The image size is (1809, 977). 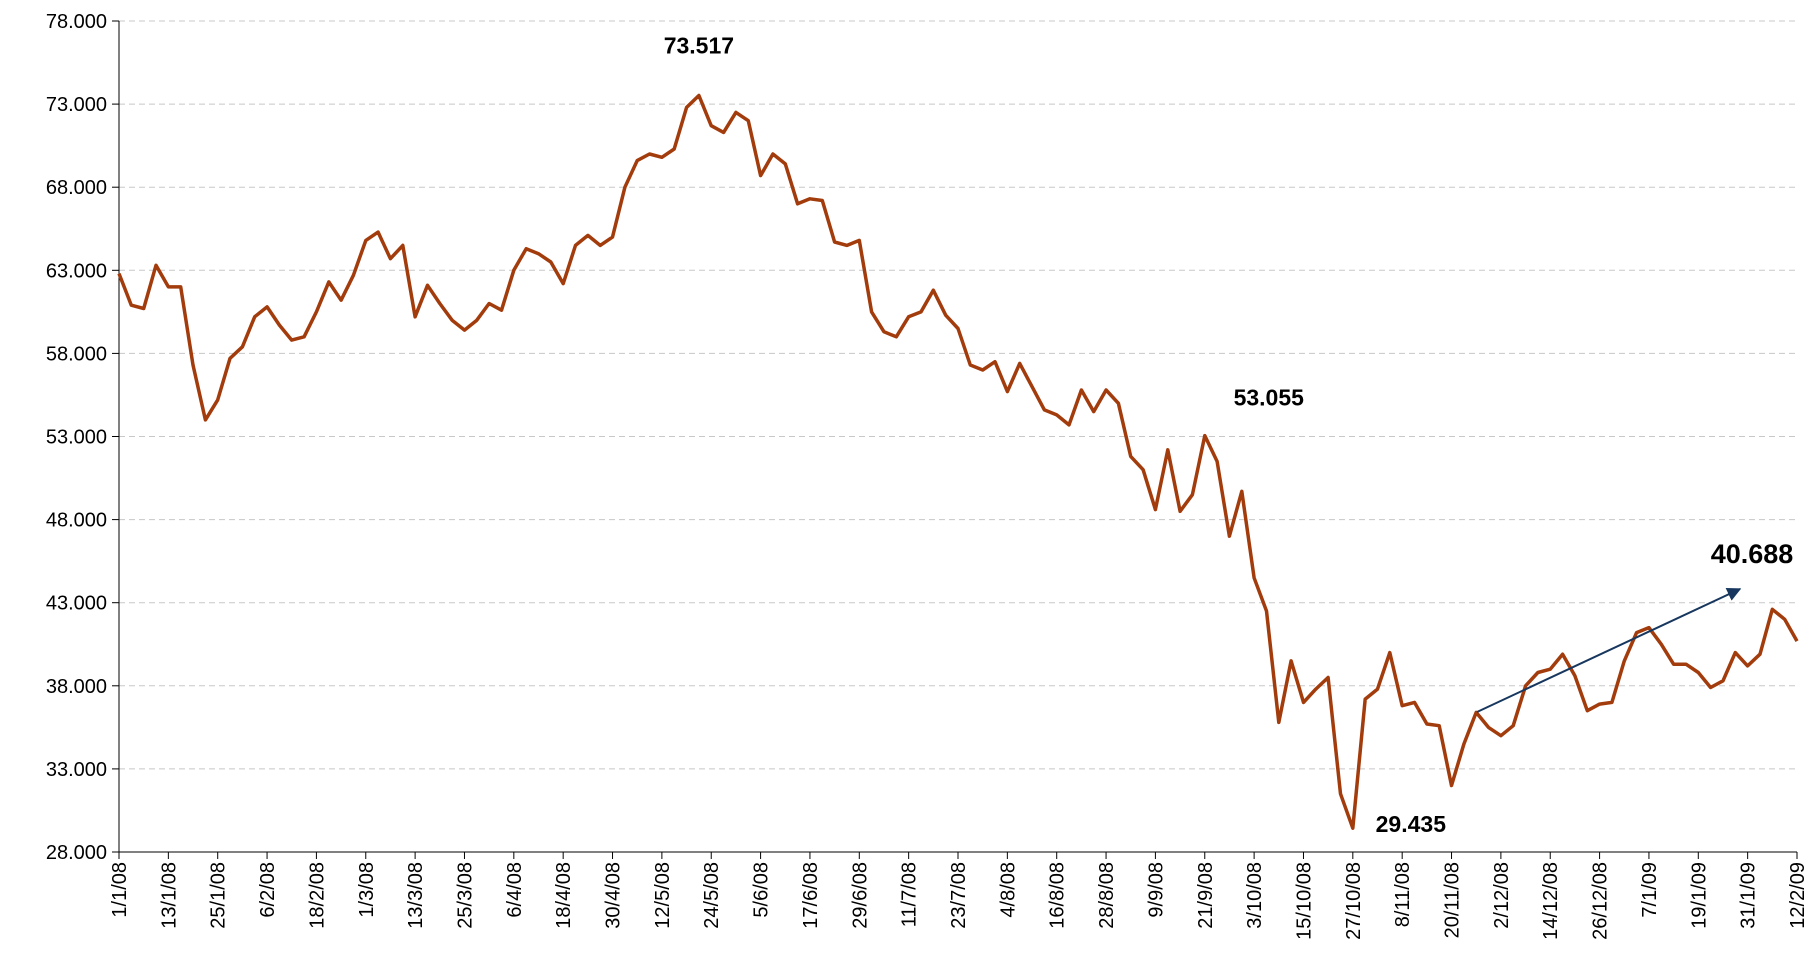 I want to click on x-tick-label: 1/1/08, so click(x=120, y=890).